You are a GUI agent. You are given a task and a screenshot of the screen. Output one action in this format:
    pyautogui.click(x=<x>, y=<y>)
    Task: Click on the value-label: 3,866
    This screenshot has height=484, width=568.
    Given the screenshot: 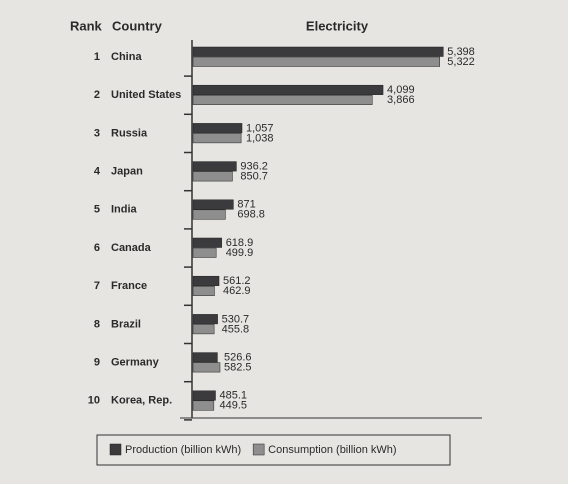 What is the action you would take?
    pyautogui.click(x=401, y=100)
    